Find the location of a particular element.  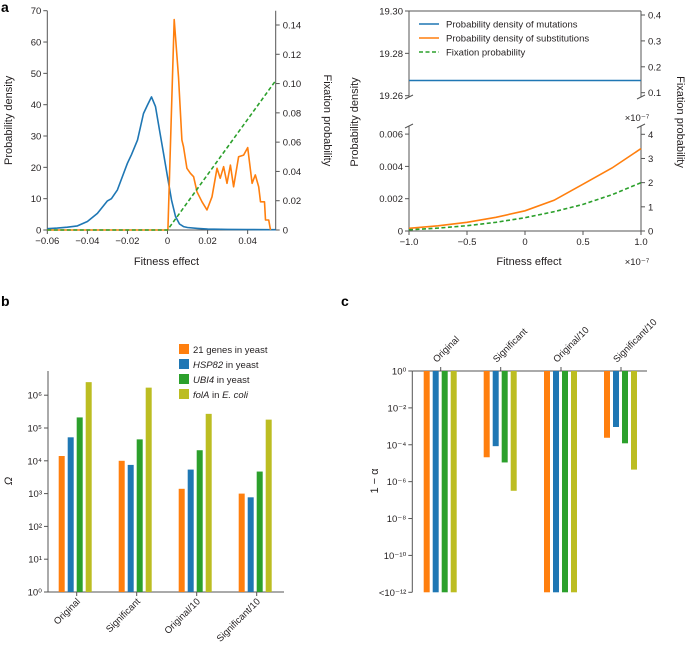

axis-frame is located at coordinates (161, 120).